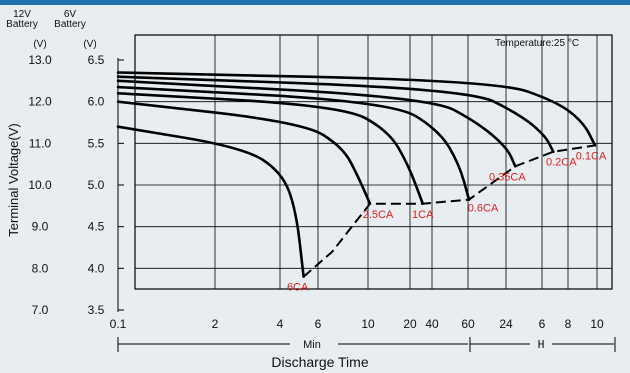 This screenshot has height=373, width=630. I want to click on y-tick-label-6v: 3.5, so click(96, 310).